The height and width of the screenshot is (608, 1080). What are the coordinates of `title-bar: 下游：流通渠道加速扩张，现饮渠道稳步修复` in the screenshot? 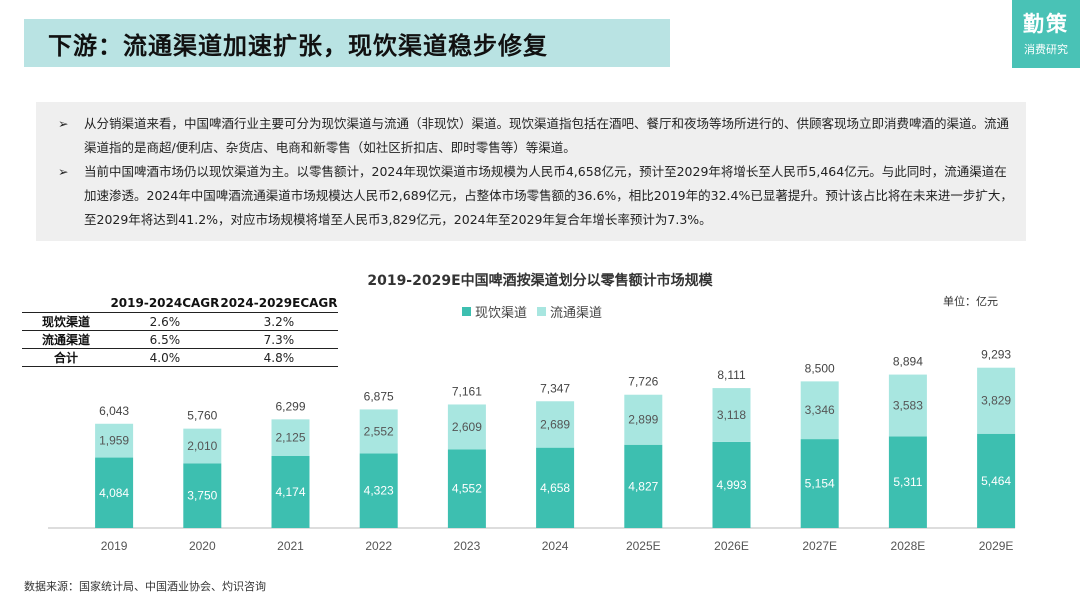 It's located at (347, 43).